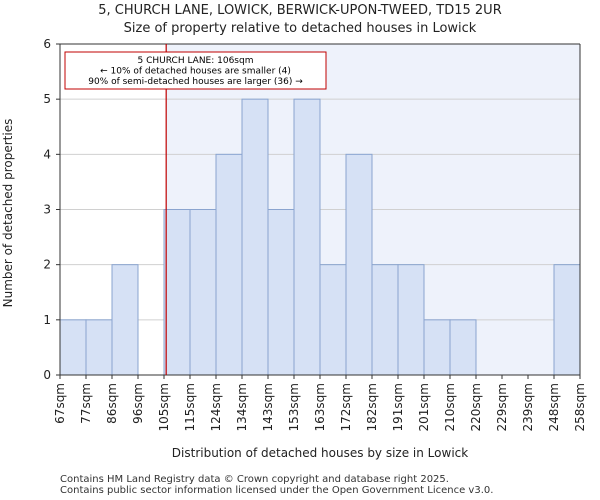 The width and height of the screenshot is (600, 500). Describe the element at coordinates (398, 407) in the screenshot. I see `x-tick-label-191sqm: 191sqm` at that location.